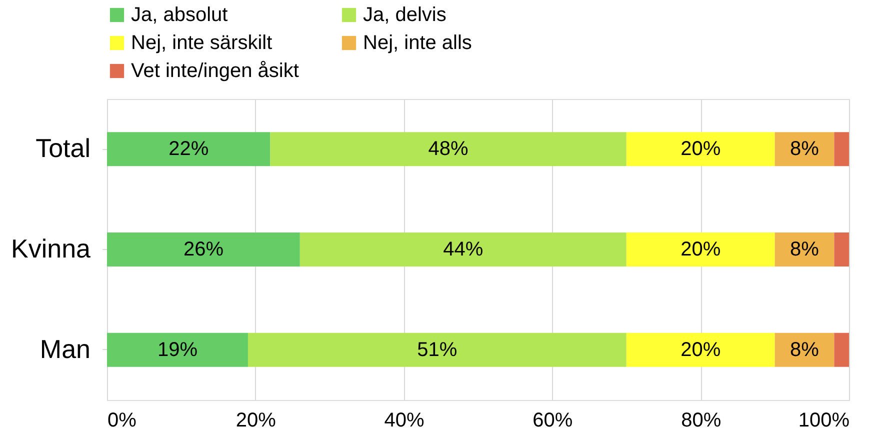 This screenshot has width=889, height=435. Describe the element at coordinates (256, 421) in the screenshot. I see `x-tick-label: 20%` at that location.